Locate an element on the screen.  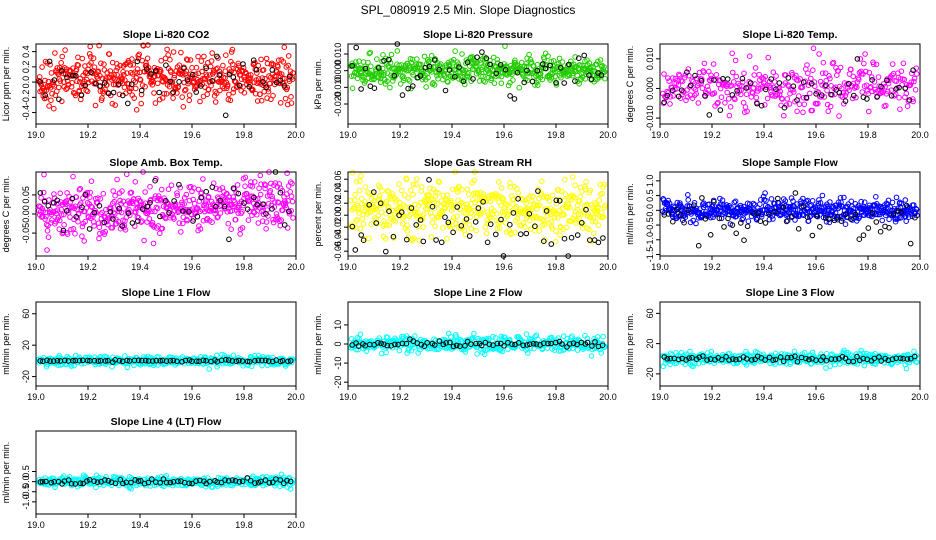
y-tick-label: -1.5 is located at coordinates (650, 255).